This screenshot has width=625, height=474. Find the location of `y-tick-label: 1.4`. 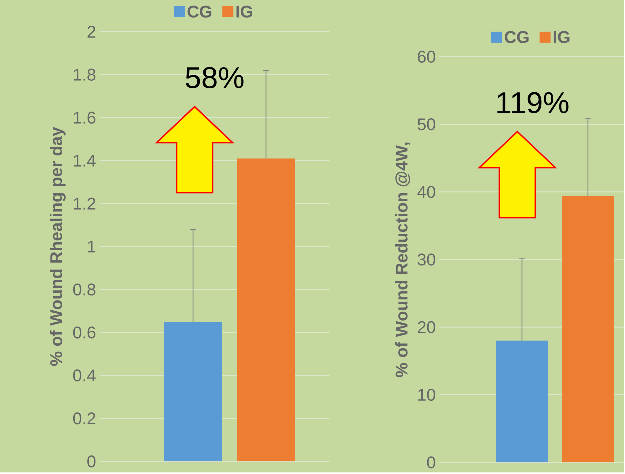

y-tick-label: 1.4 is located at coordinates (85, 161).